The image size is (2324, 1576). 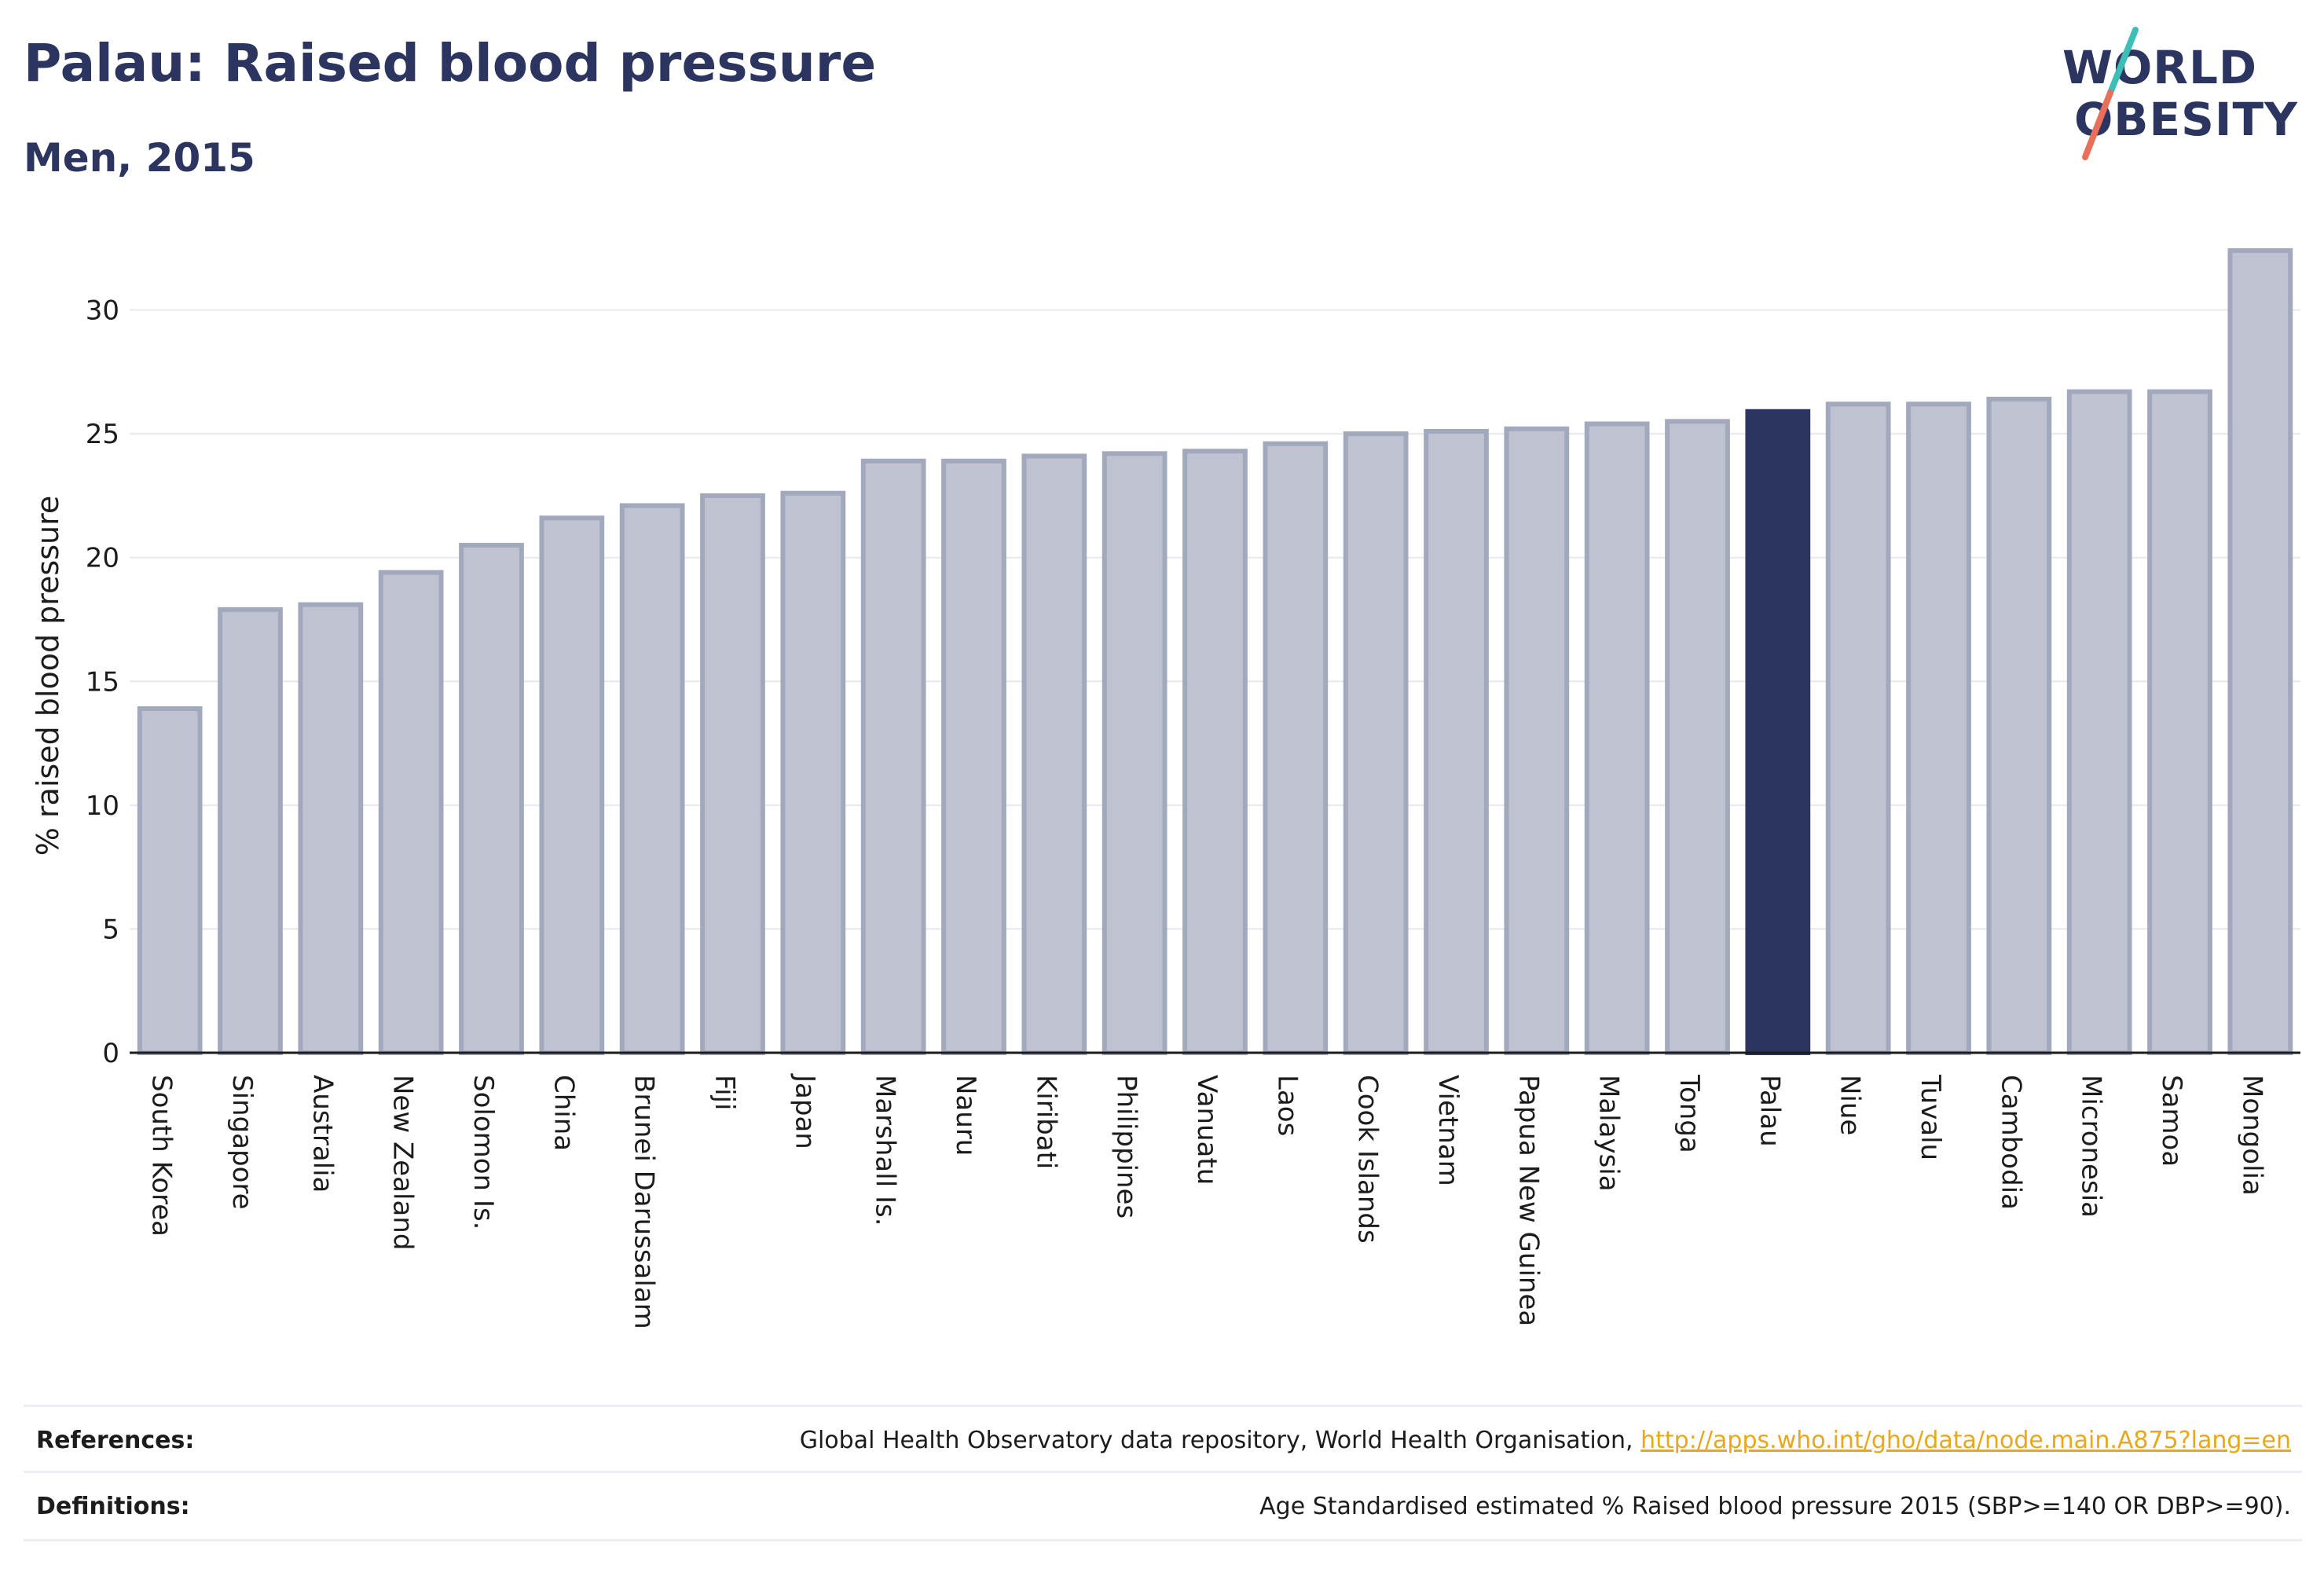 I want to click on bar-nauru, so click(x=973, y=756).